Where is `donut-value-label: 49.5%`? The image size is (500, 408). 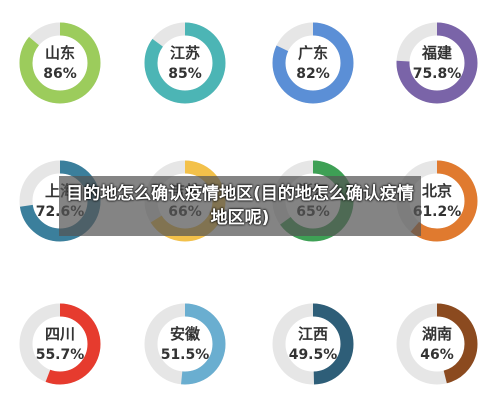
donut-value-label: 49.5% is located at coordinates (313, 355).